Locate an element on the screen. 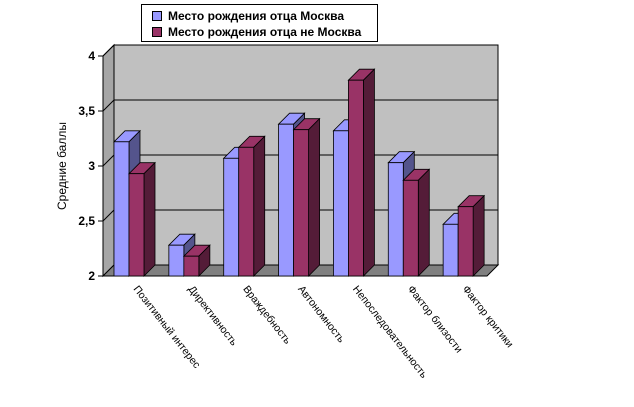 Image resolution: width=634 pixels, height=407 pixels. x-tick-label: Враждебность is located at coordinates (266, 315).